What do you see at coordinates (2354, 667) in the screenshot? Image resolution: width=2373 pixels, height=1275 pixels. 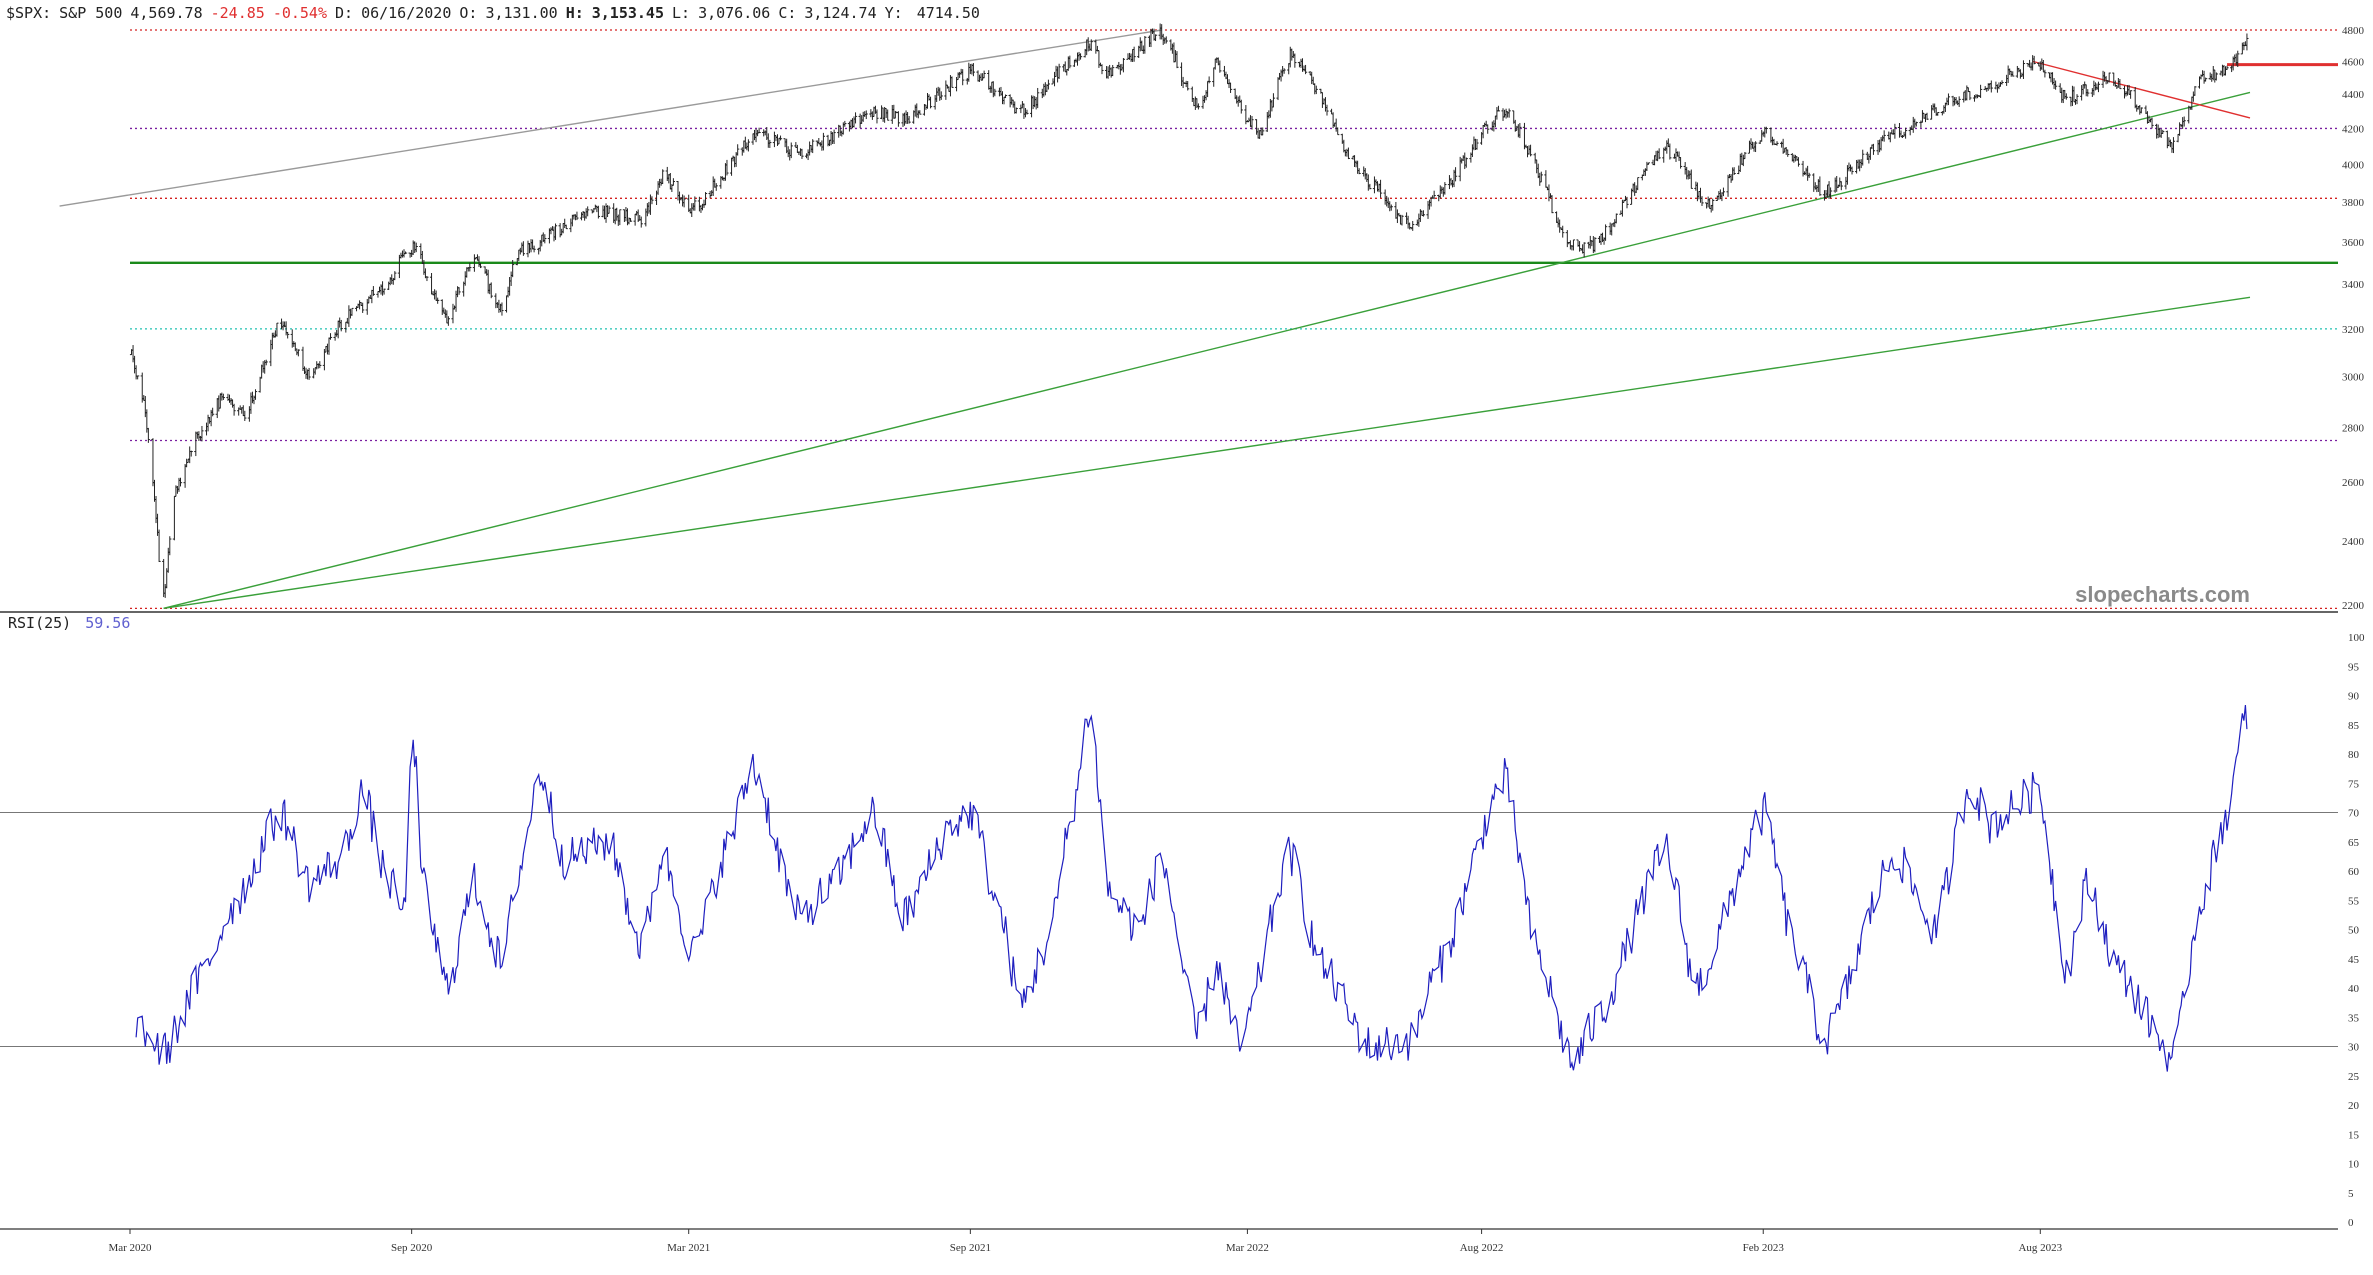 I see `rsi-tick-label: 95` at bounding box center [2354, 667].